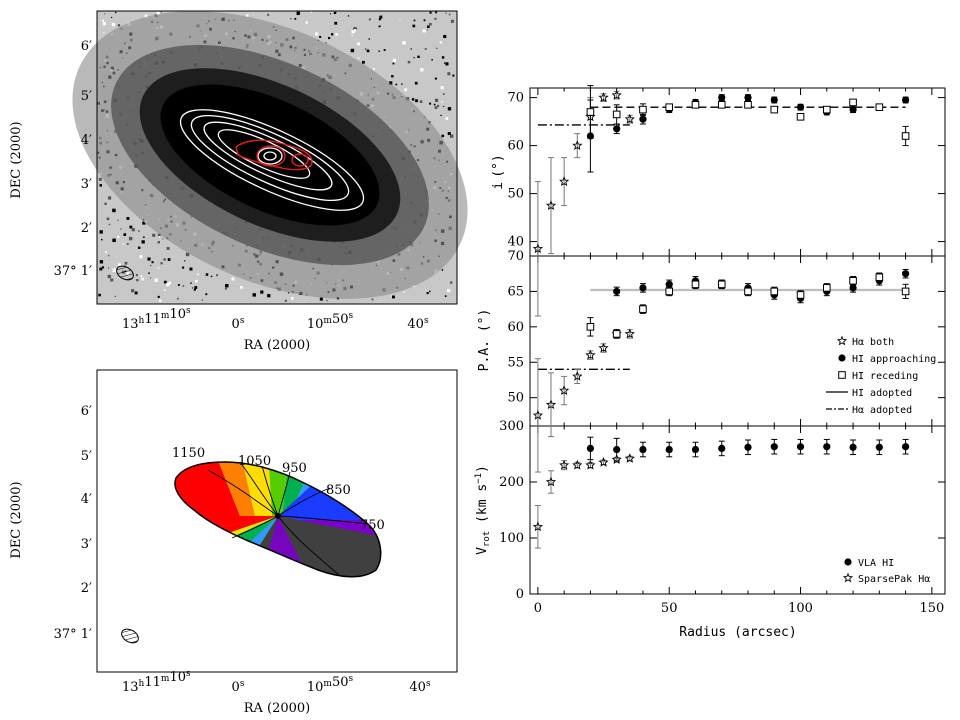  What do you see at coordinates (515, 146) in the screenshot?
I see `y-tick-label: 60` at bounding box center [515, 146].